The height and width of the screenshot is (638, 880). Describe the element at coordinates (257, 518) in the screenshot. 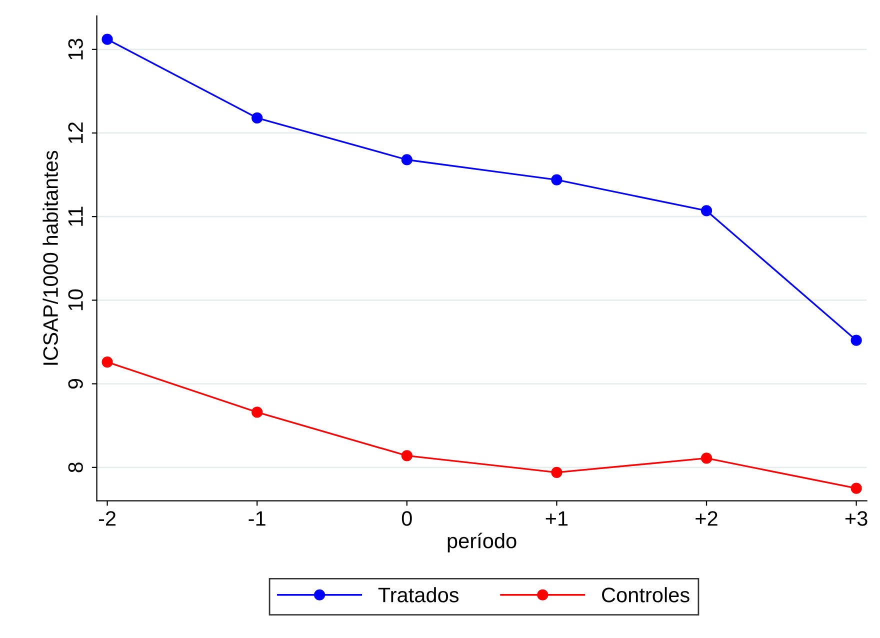

I see `x-tick-label: -1` at that location.